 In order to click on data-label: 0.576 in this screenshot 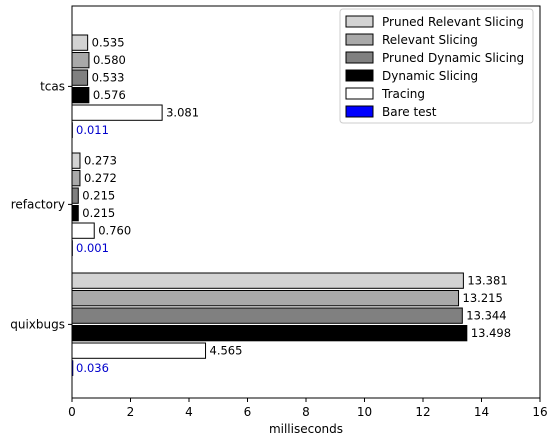, I will do `click(109, 95)`.